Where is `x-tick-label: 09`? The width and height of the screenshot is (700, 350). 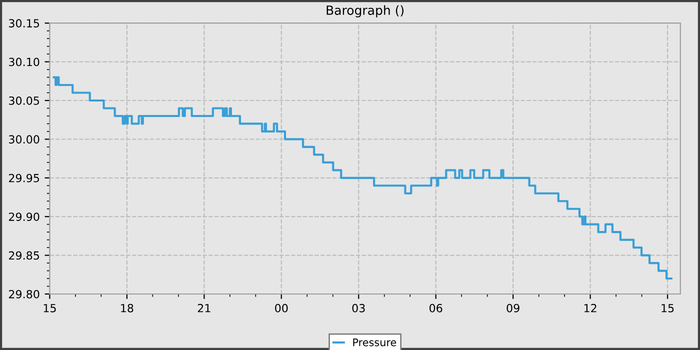 x-tick-label: 09 is located at coordinates (513, 308).